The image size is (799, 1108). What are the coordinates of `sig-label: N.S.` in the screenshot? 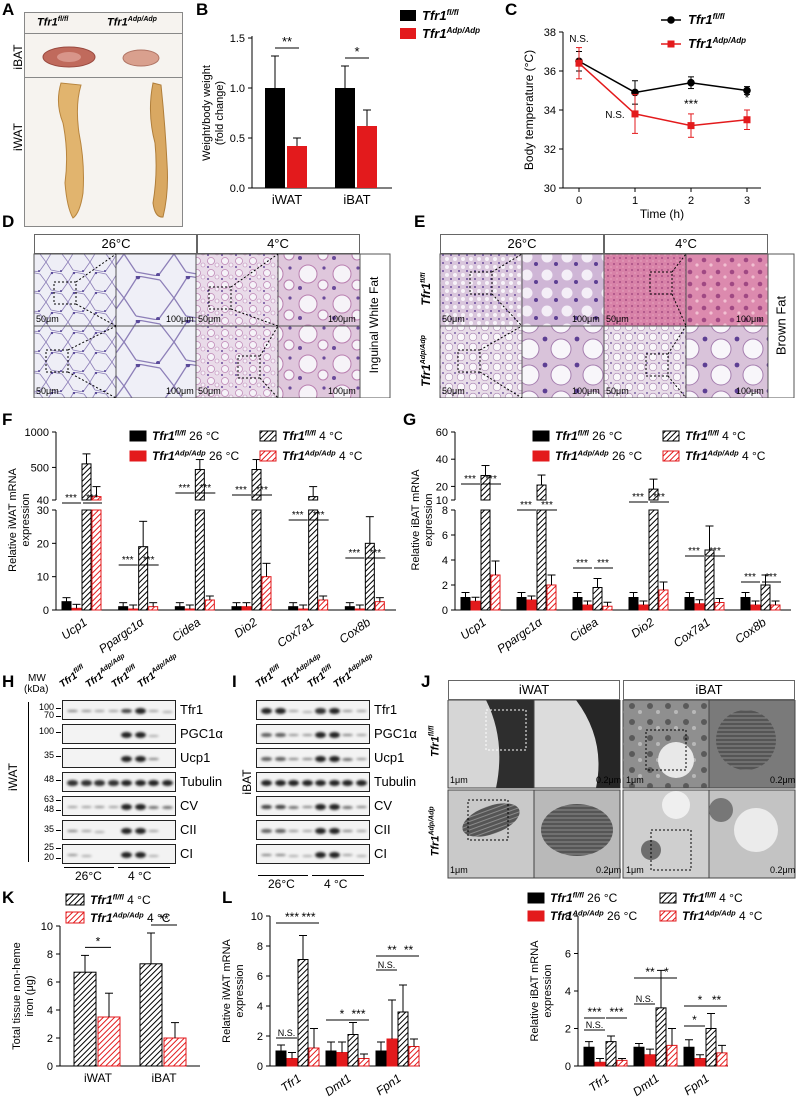 It's located at (645, 999).